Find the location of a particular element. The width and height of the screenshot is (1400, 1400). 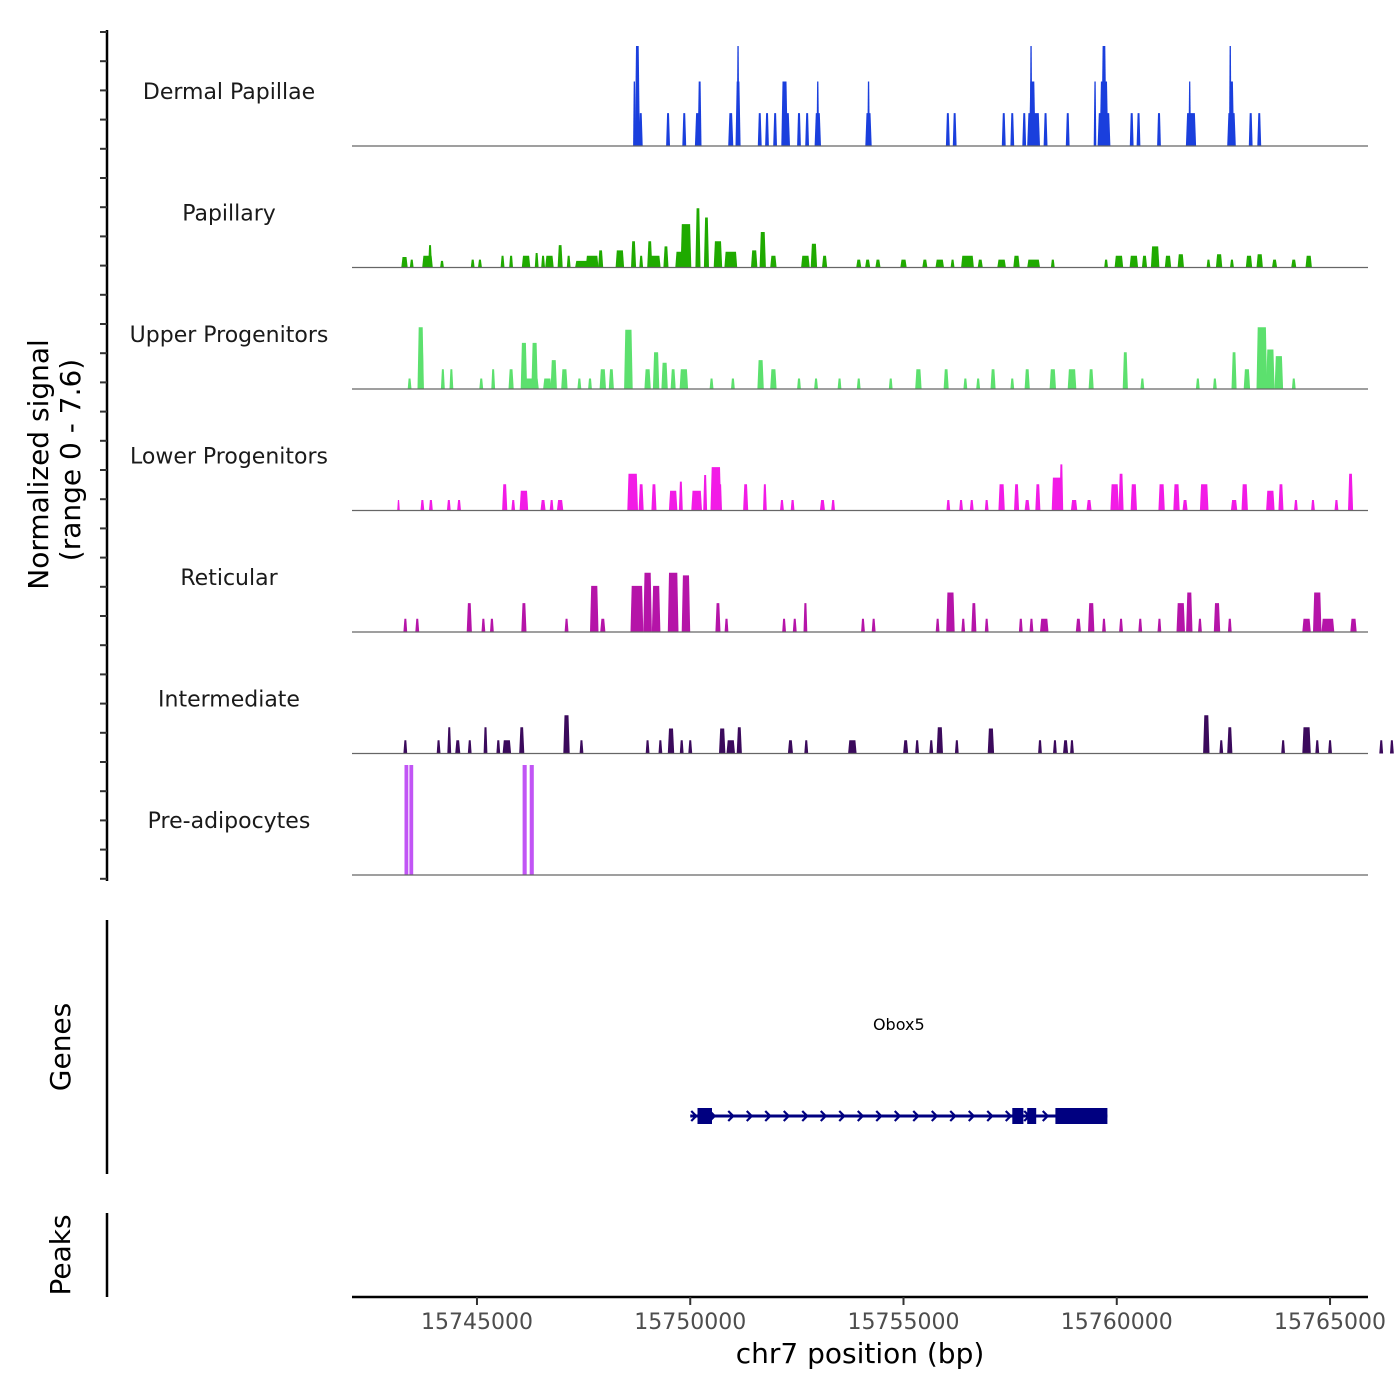

track-papillary: Papillary is located at coordinates (775, 235).